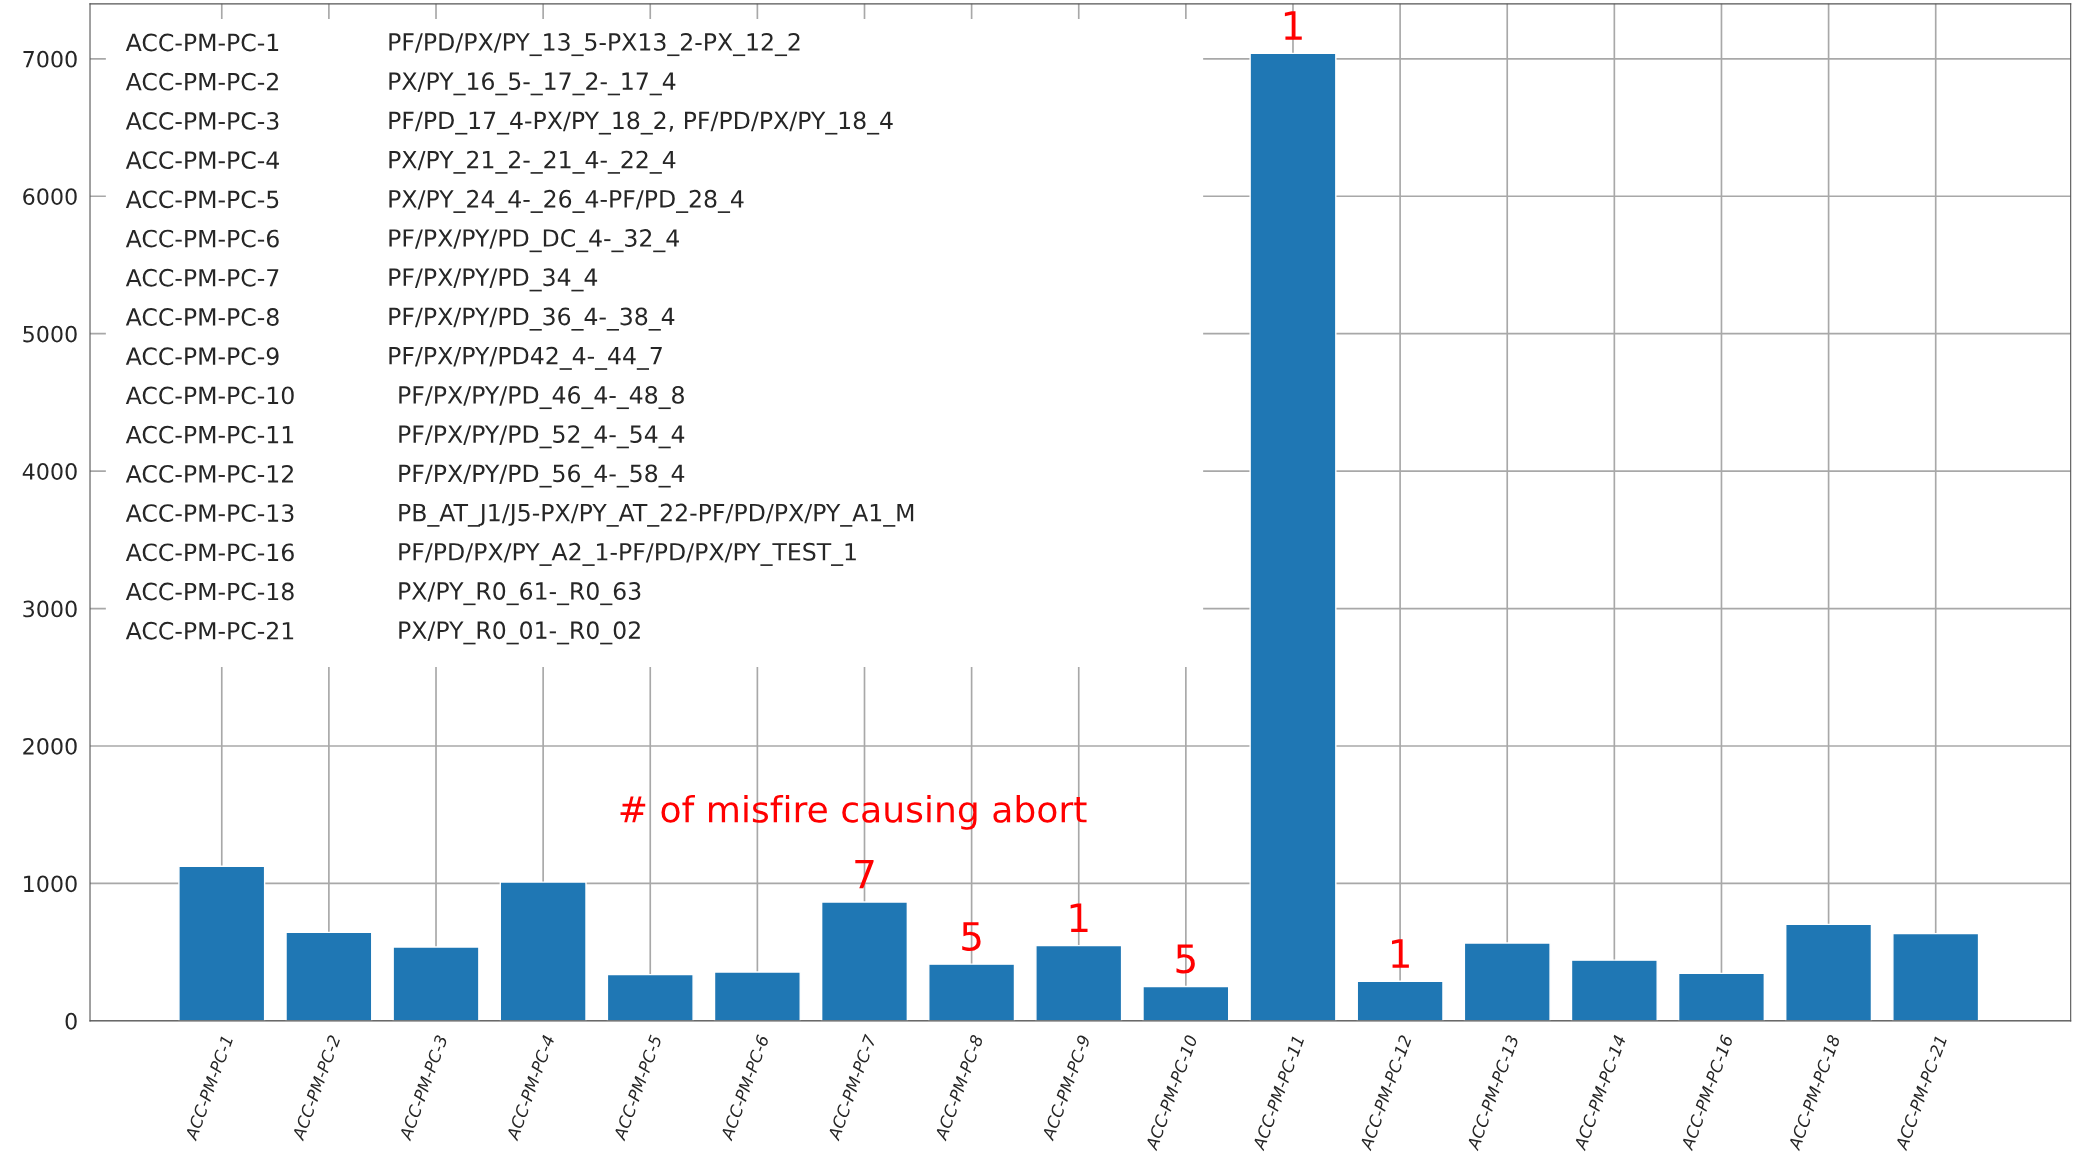  Describe the element at coordinates (50, 746) in the screenshot. I see `y-tick-label: 2000` at that location.